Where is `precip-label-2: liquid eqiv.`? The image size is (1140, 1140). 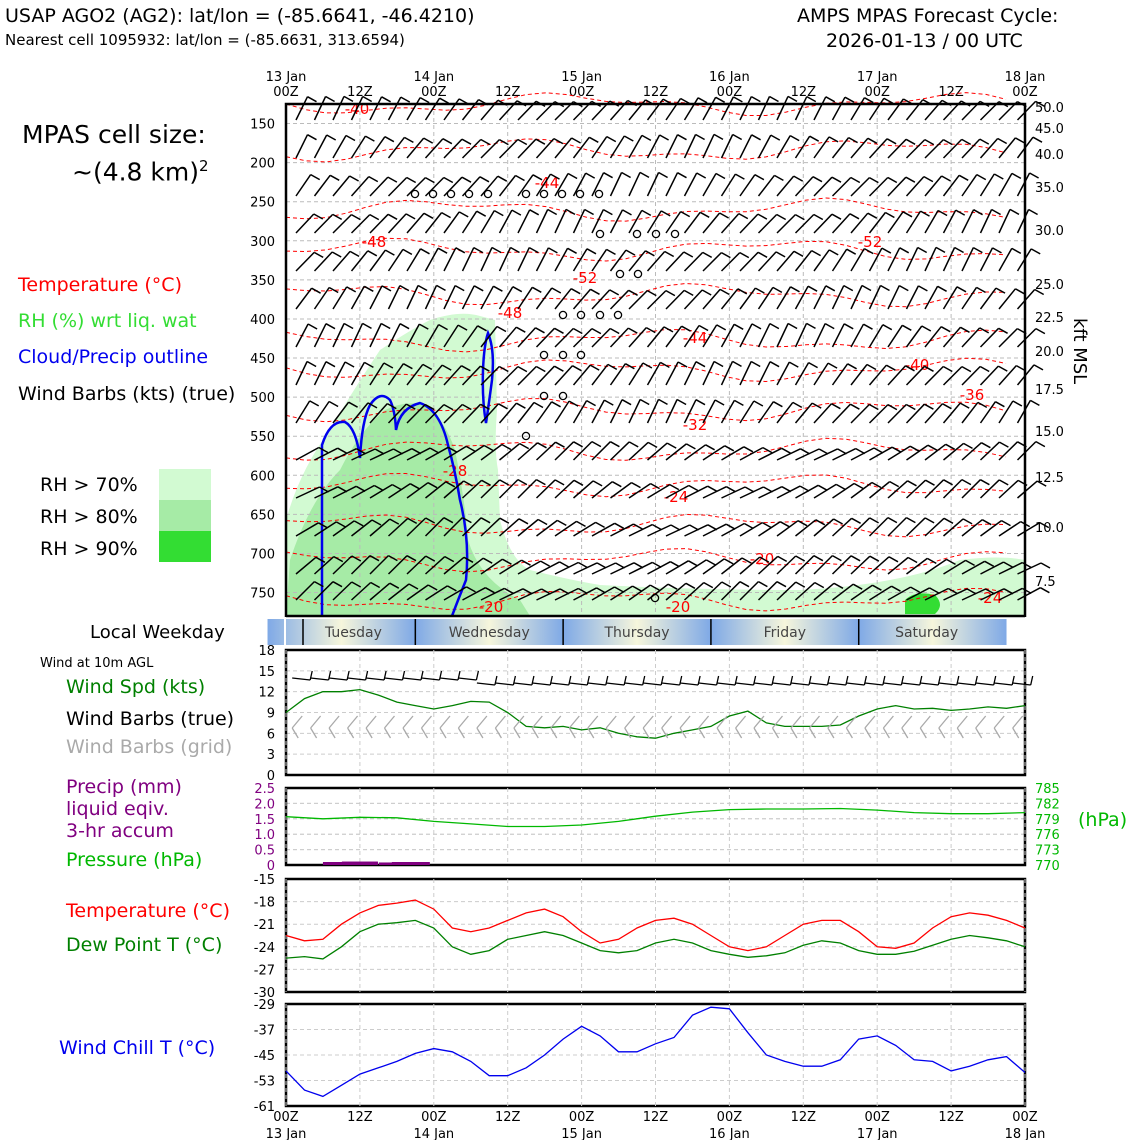
precip-label-2: liquid eqiv. is located at coordinates (117, 809).